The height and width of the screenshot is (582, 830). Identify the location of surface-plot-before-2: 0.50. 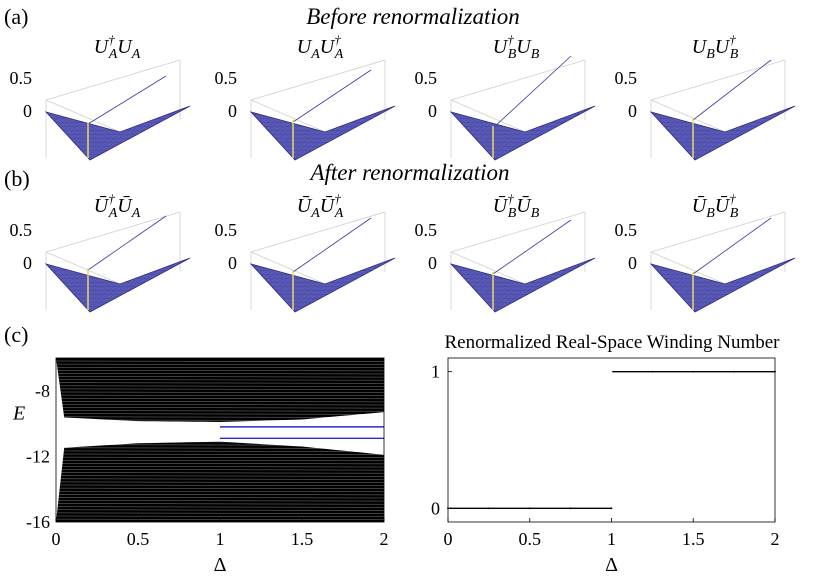
(305, 110).